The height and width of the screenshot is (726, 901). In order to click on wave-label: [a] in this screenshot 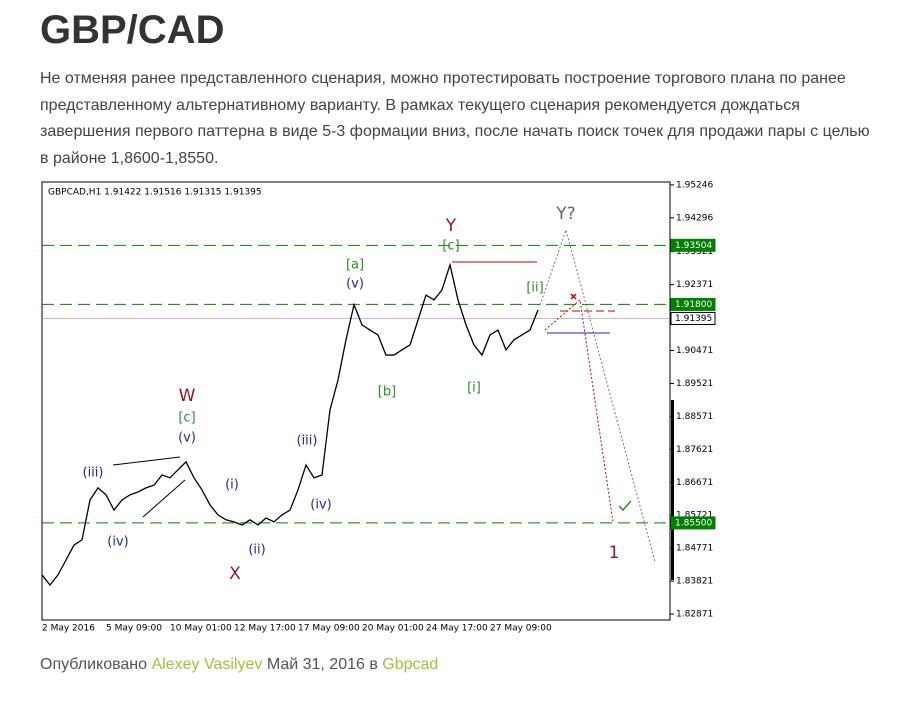, I will do `click(355, 265)`.